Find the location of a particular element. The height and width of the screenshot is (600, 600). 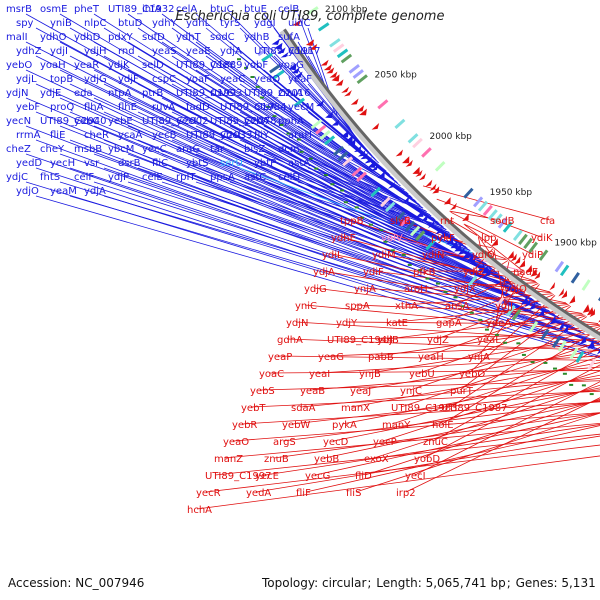

forward-gene-label: ybcM is located at coordinates (121, 149).